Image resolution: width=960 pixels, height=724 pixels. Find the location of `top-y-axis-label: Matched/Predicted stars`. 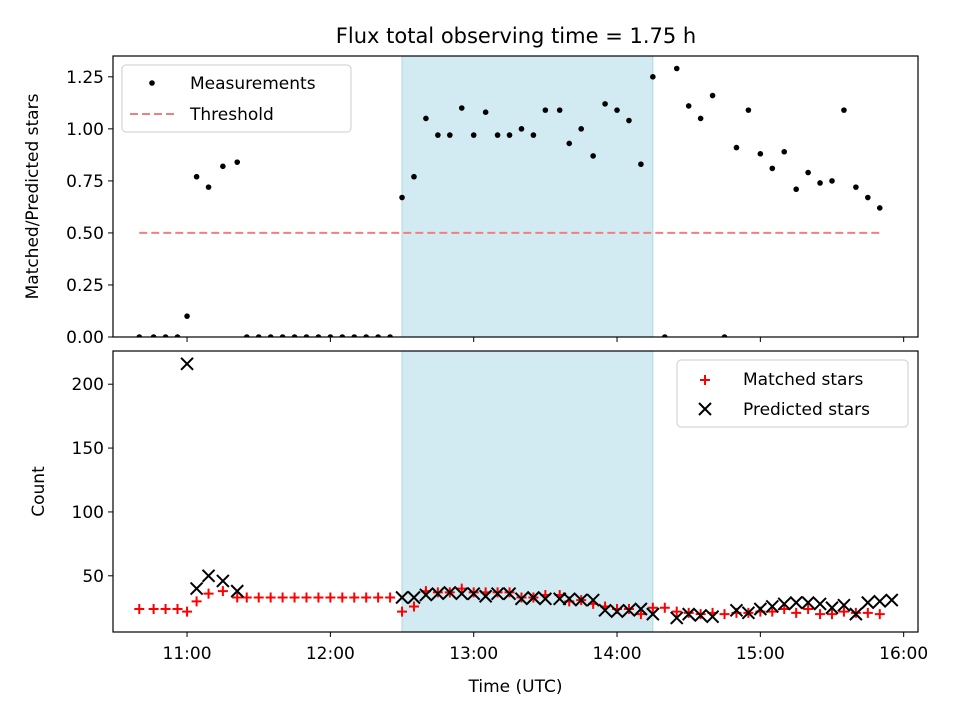

top-y-axis-label: Matched/Predicted stars is located at coordinates (33, 196).